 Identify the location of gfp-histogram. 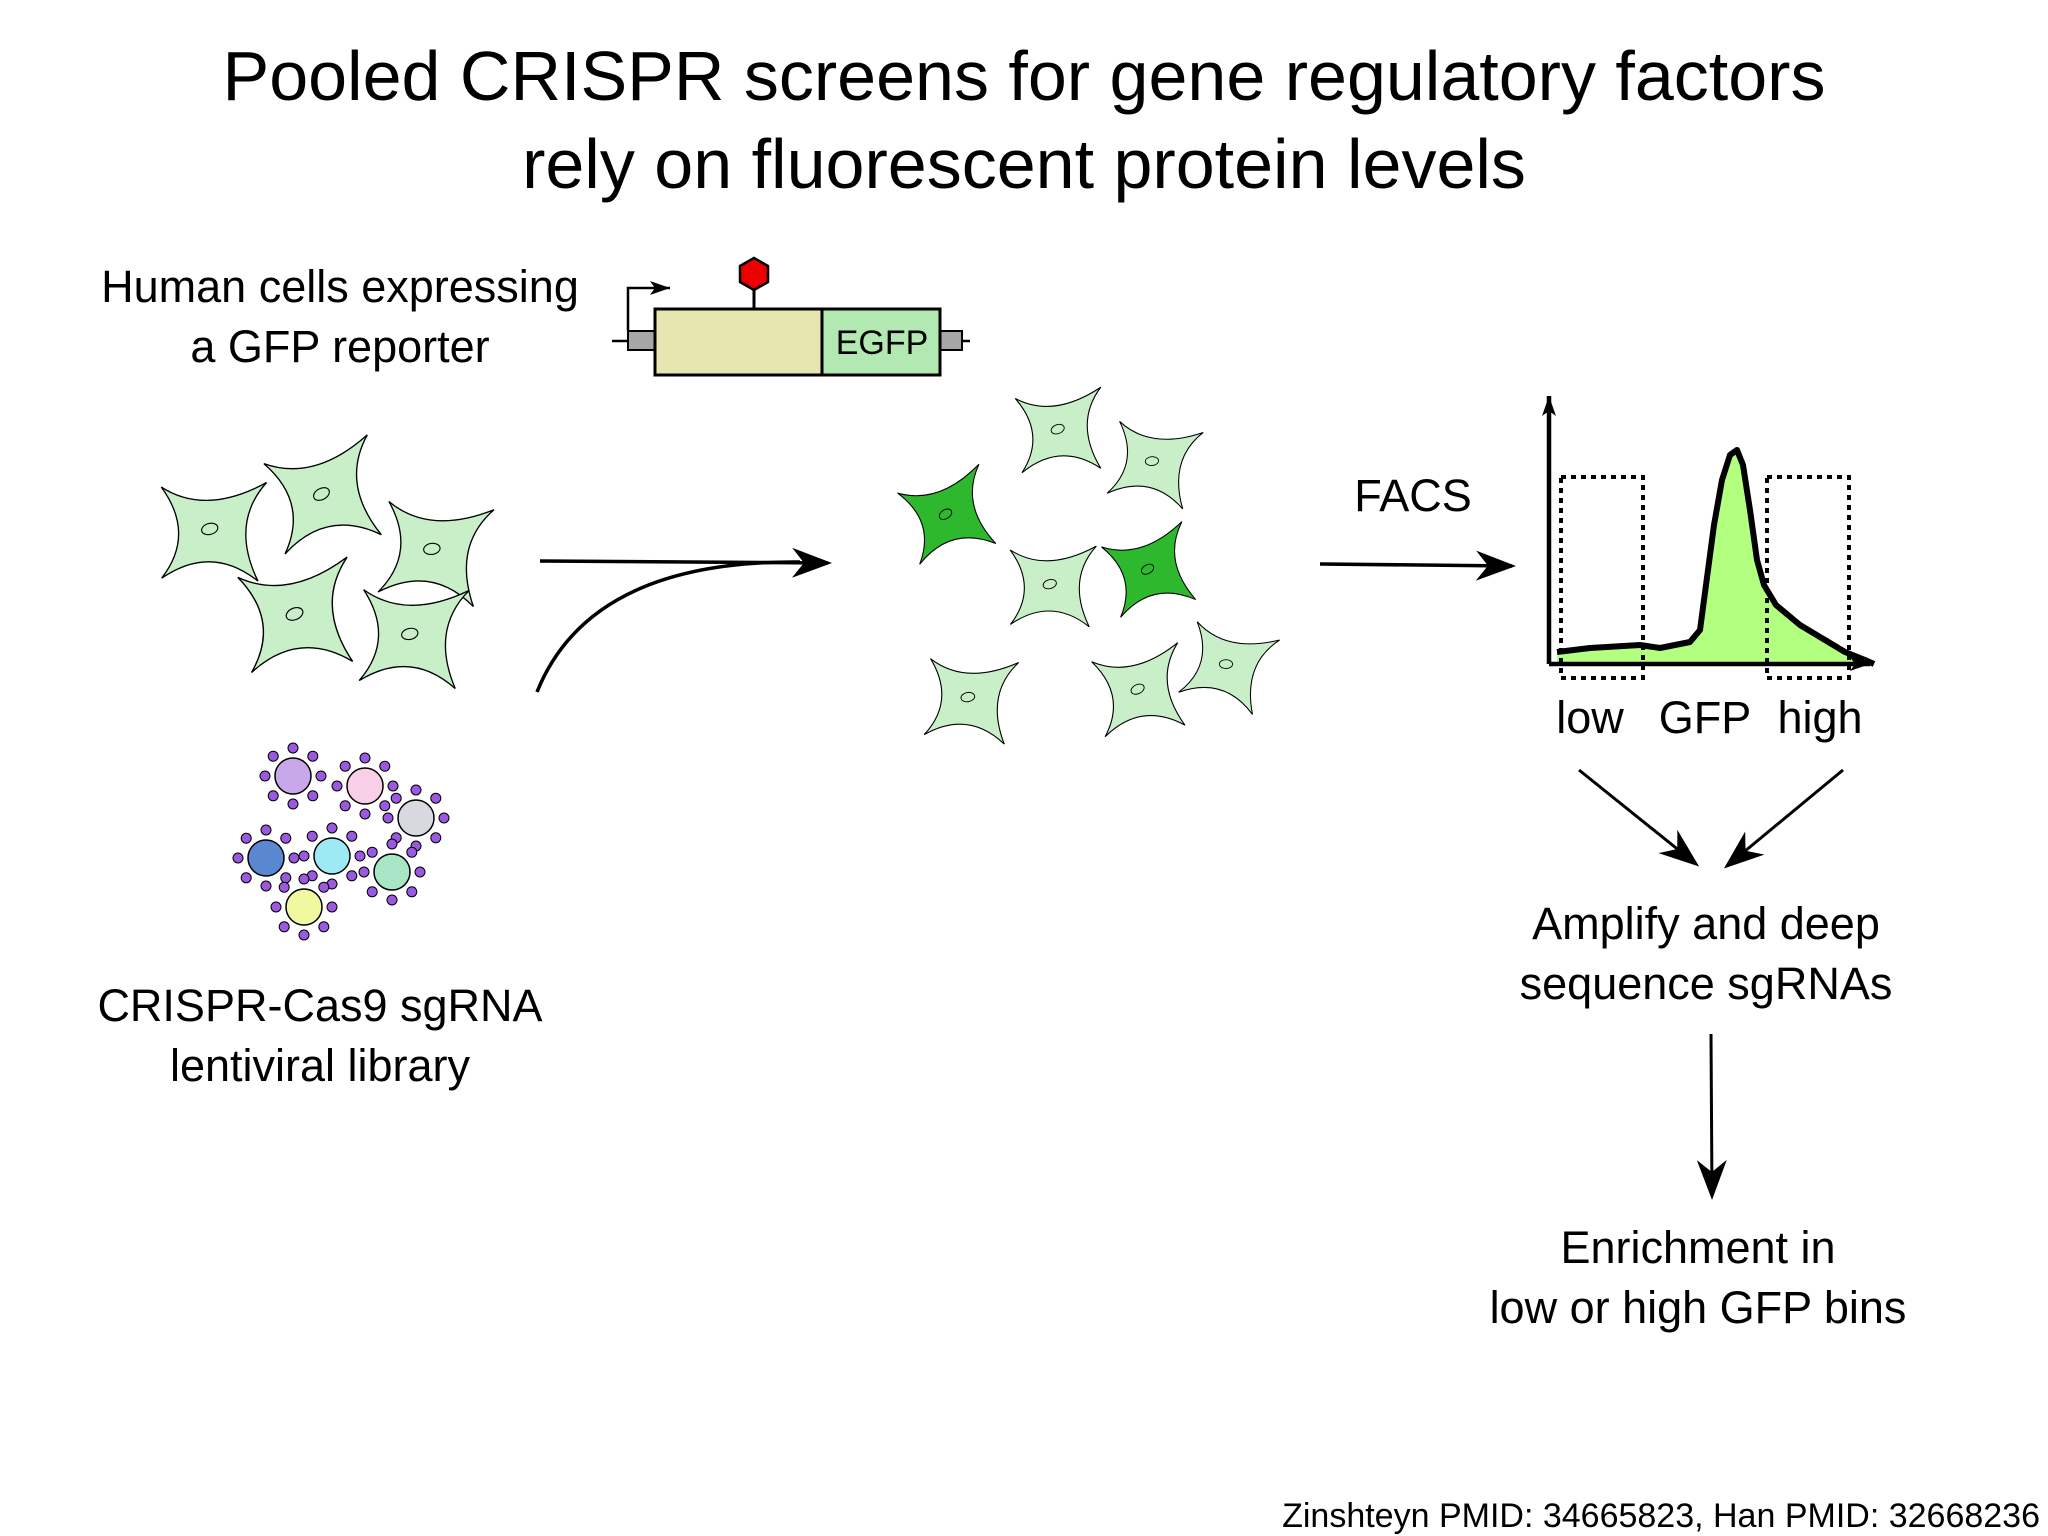
(1709, 538).